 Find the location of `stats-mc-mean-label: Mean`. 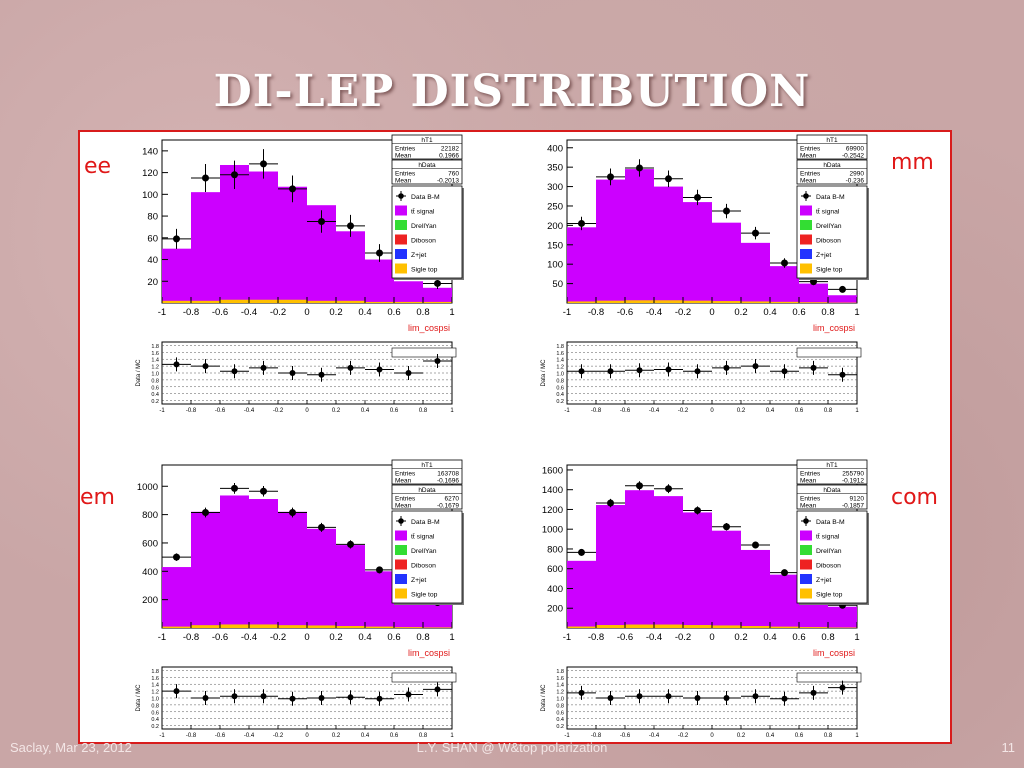

stats-mc-mean-label: Mean is located at coordinates (808, 481).